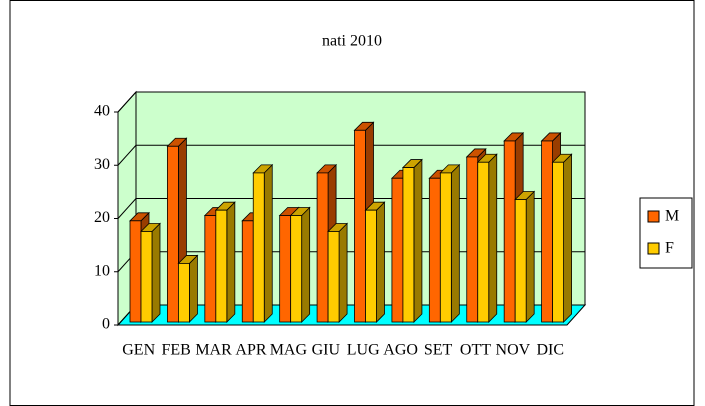  I want to click on x-tick-label: LUG, so click(363, 350).